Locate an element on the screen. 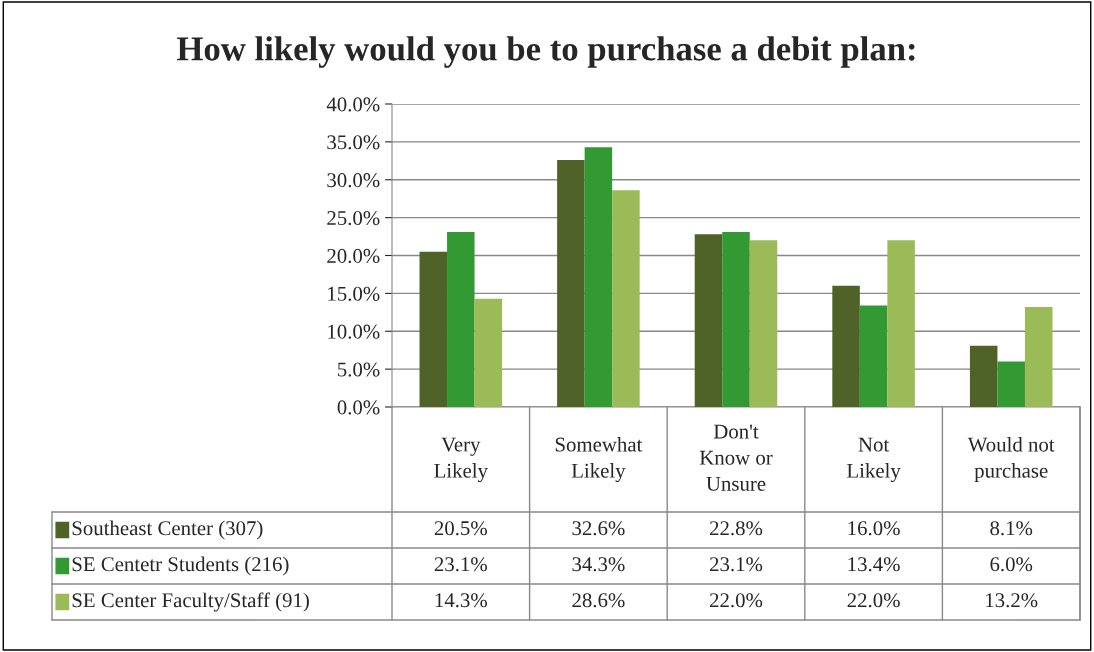 Image resolution: width=1094 pixels, height=652 pixels. x-tick-label: Very Likely is located at coordinates (461, 460).